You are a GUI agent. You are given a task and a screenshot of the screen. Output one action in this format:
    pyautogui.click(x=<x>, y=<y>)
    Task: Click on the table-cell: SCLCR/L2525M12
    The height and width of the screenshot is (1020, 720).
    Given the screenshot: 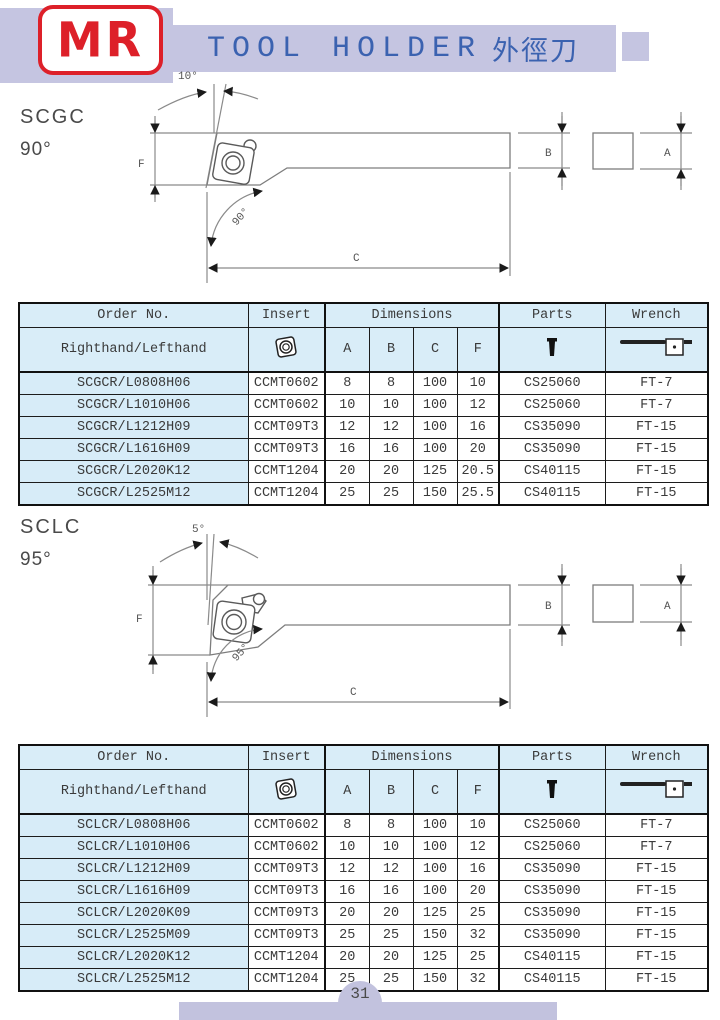 What is the action you would take?
    pyautogui.click(x=133, y=980)
    